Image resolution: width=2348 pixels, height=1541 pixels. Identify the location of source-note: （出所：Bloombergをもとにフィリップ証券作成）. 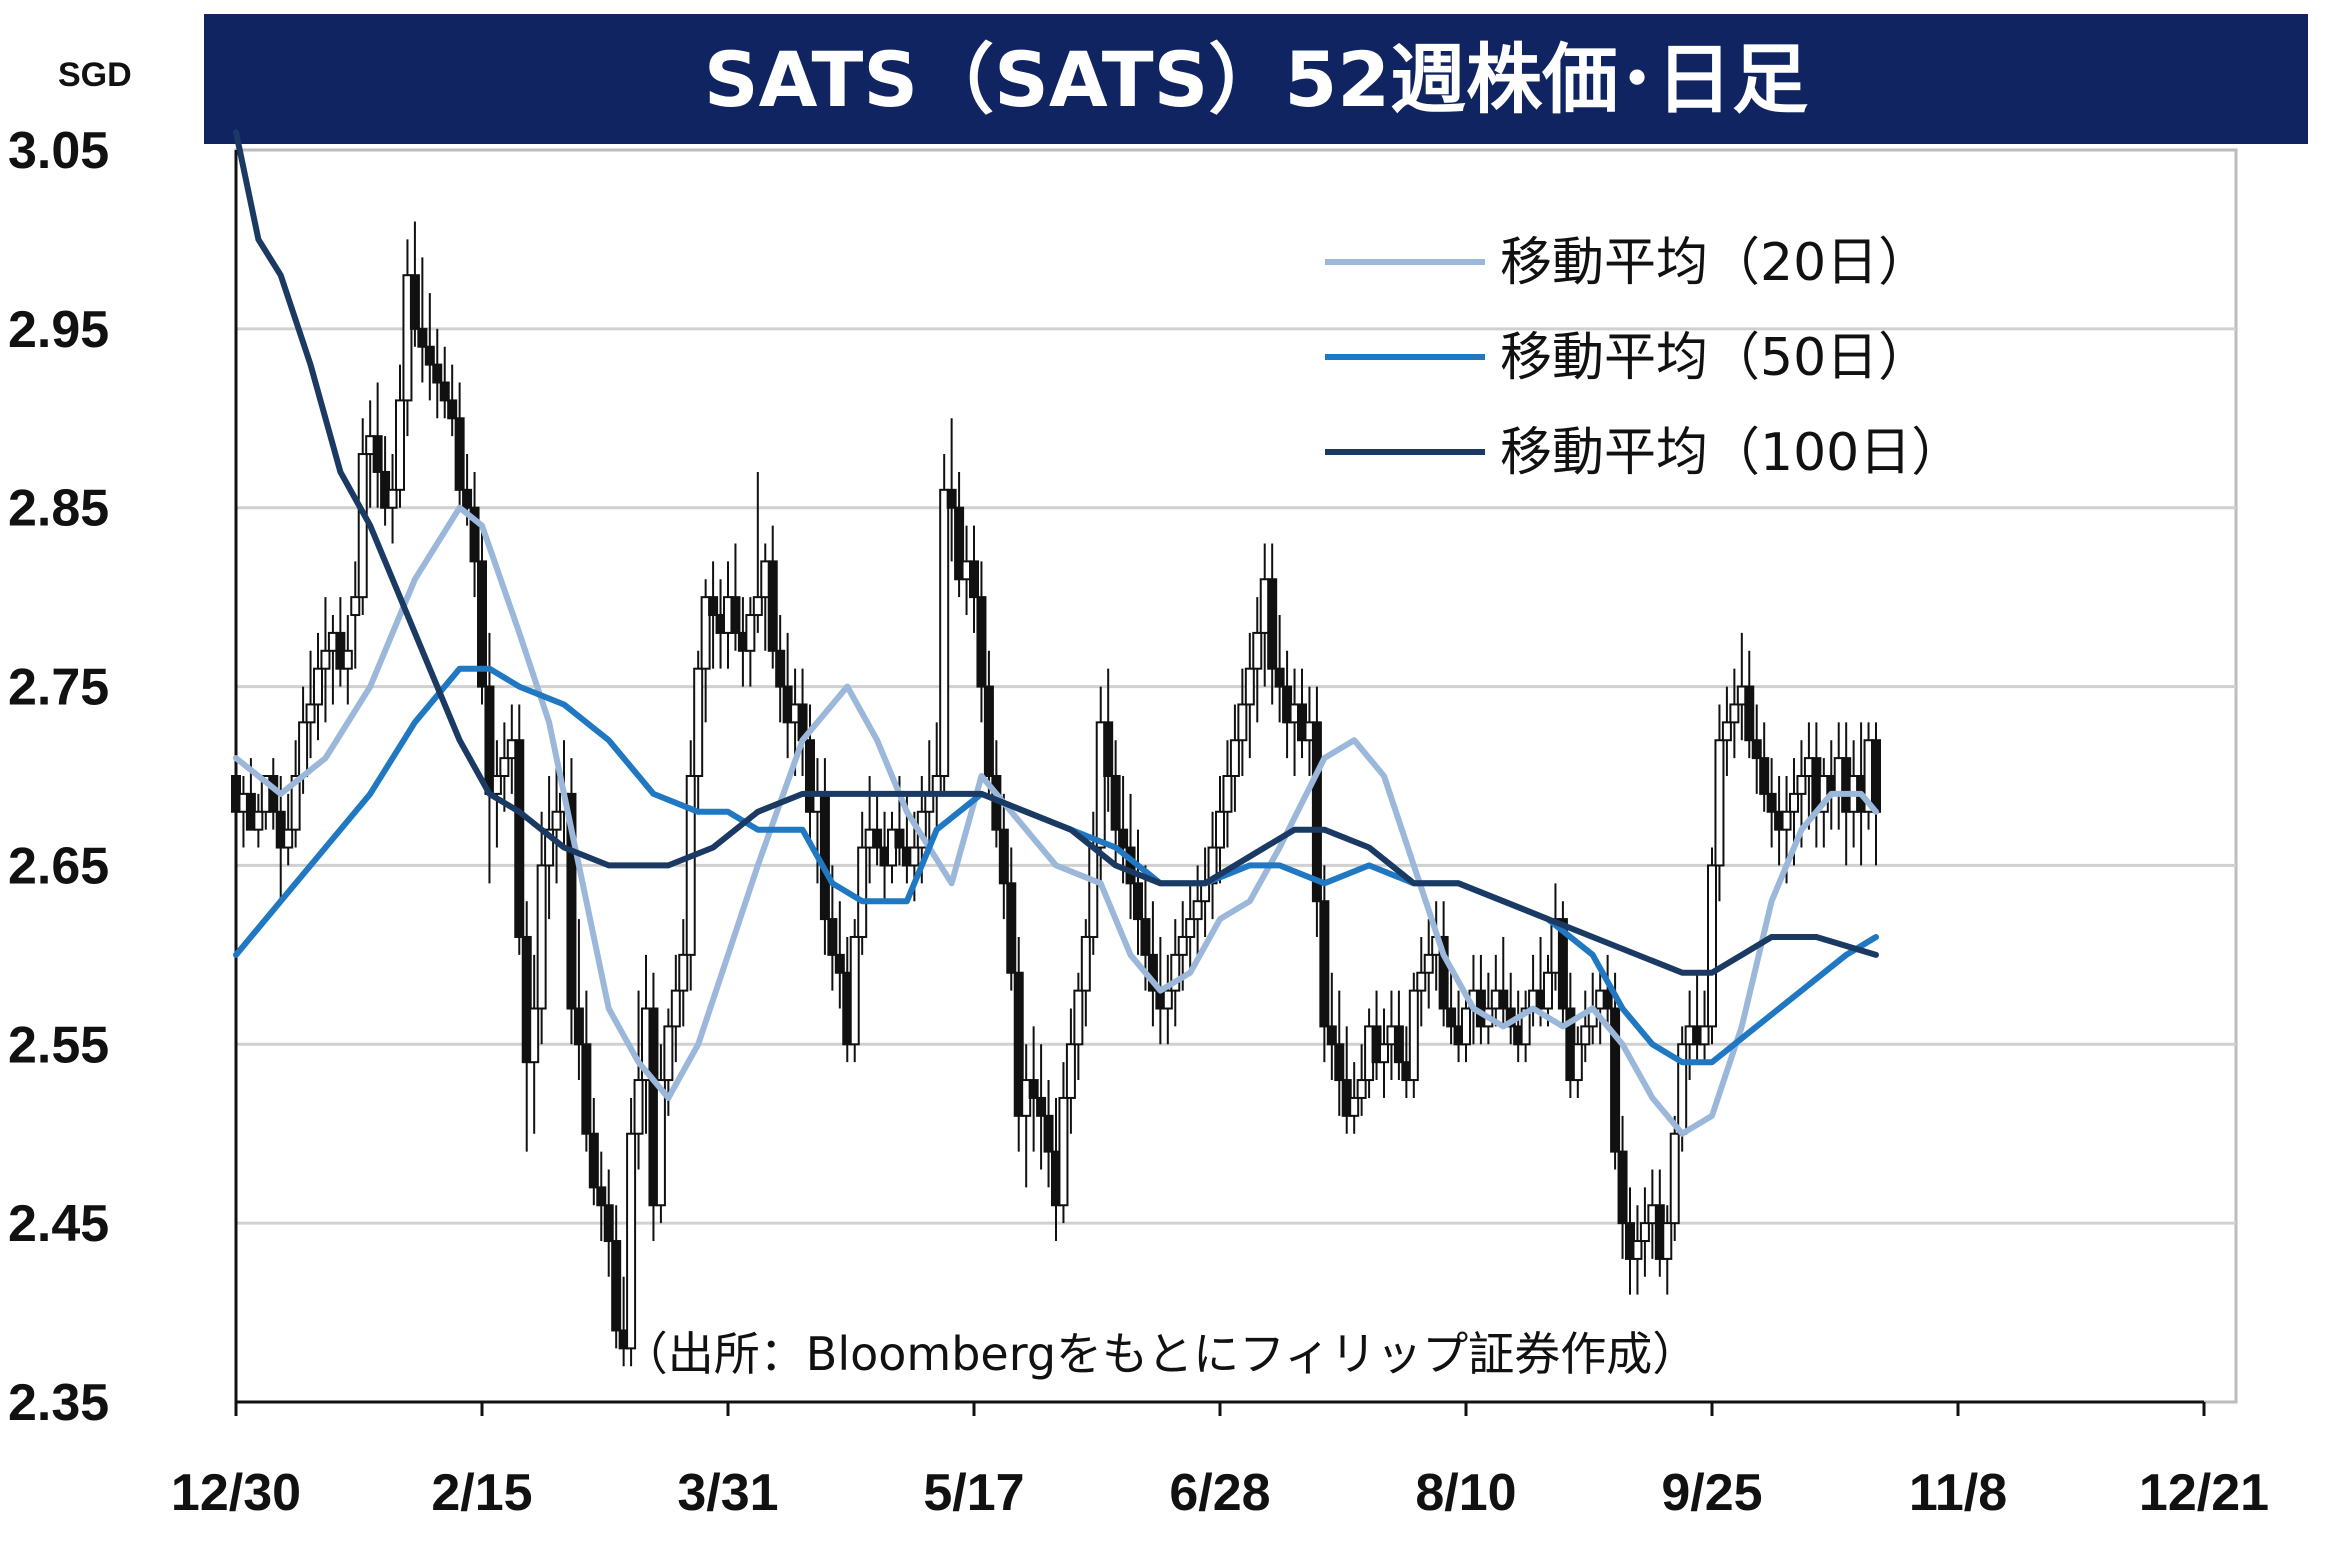
(1160, 1354).